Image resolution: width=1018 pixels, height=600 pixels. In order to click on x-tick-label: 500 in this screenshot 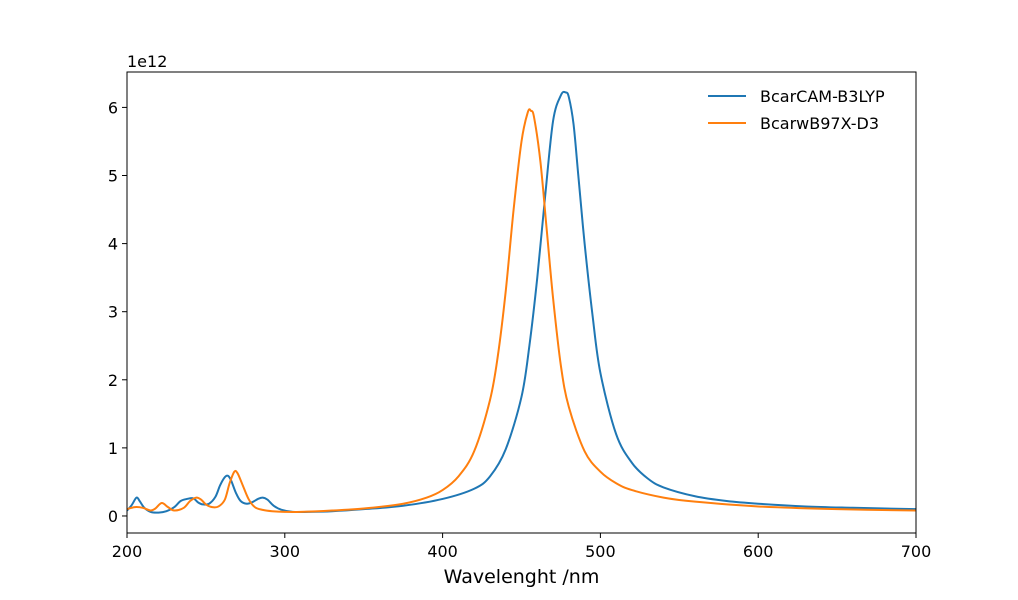, I will do `click(600, 551)`.